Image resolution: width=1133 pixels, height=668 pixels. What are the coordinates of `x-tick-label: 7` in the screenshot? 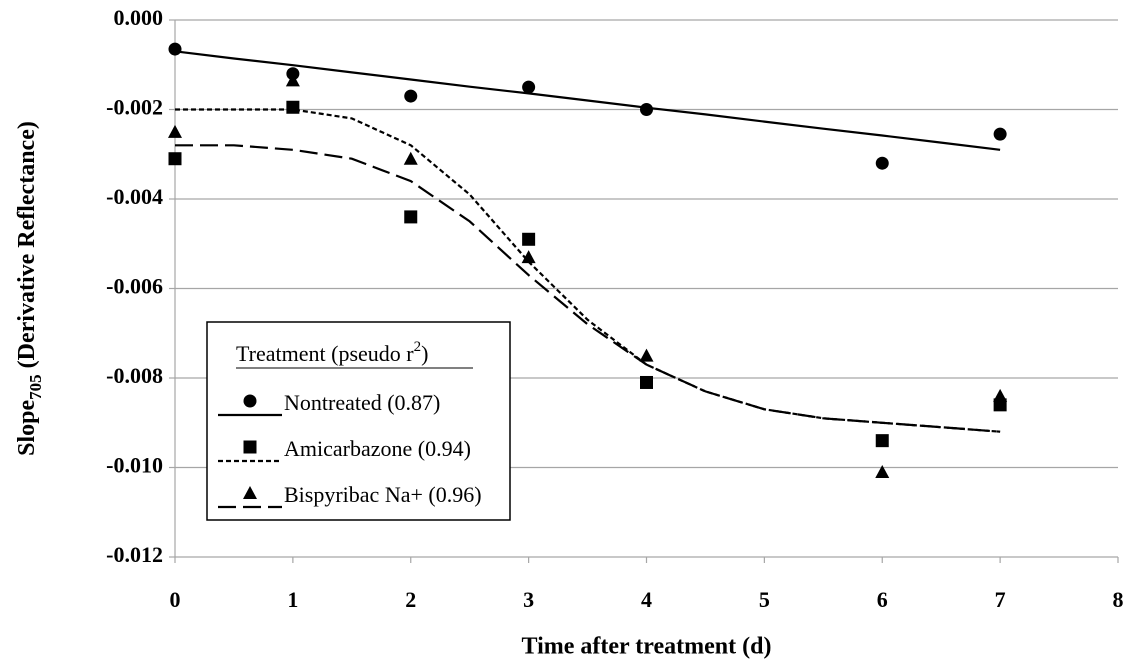 It's located at (1000, 599).